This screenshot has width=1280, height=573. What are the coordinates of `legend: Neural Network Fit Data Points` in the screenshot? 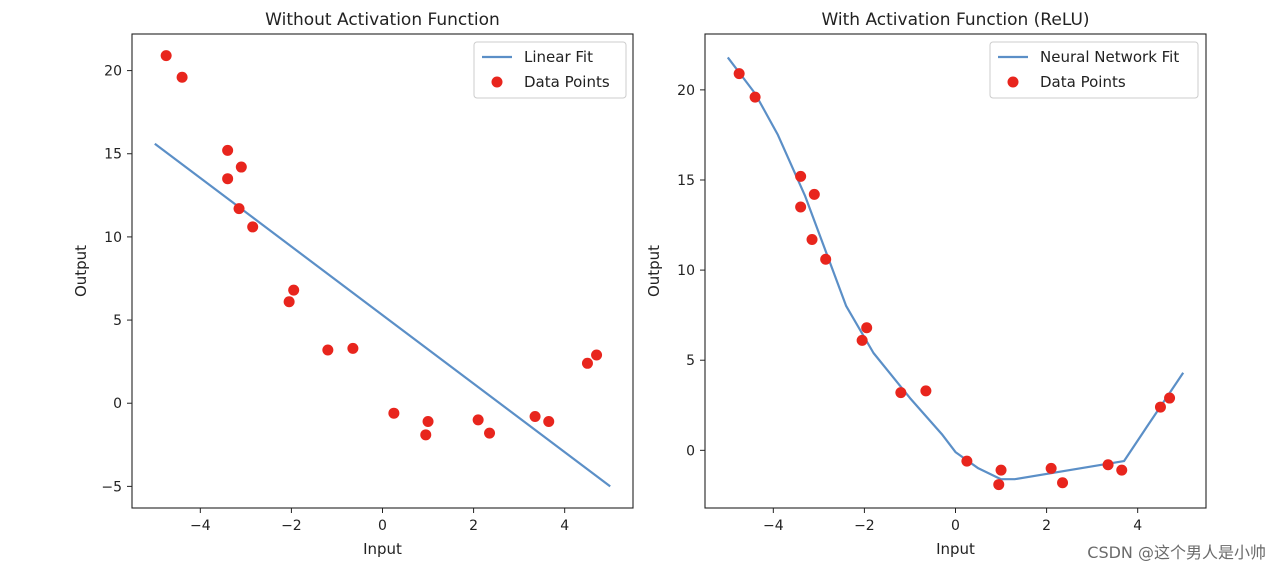 It's located at (1094, 70).